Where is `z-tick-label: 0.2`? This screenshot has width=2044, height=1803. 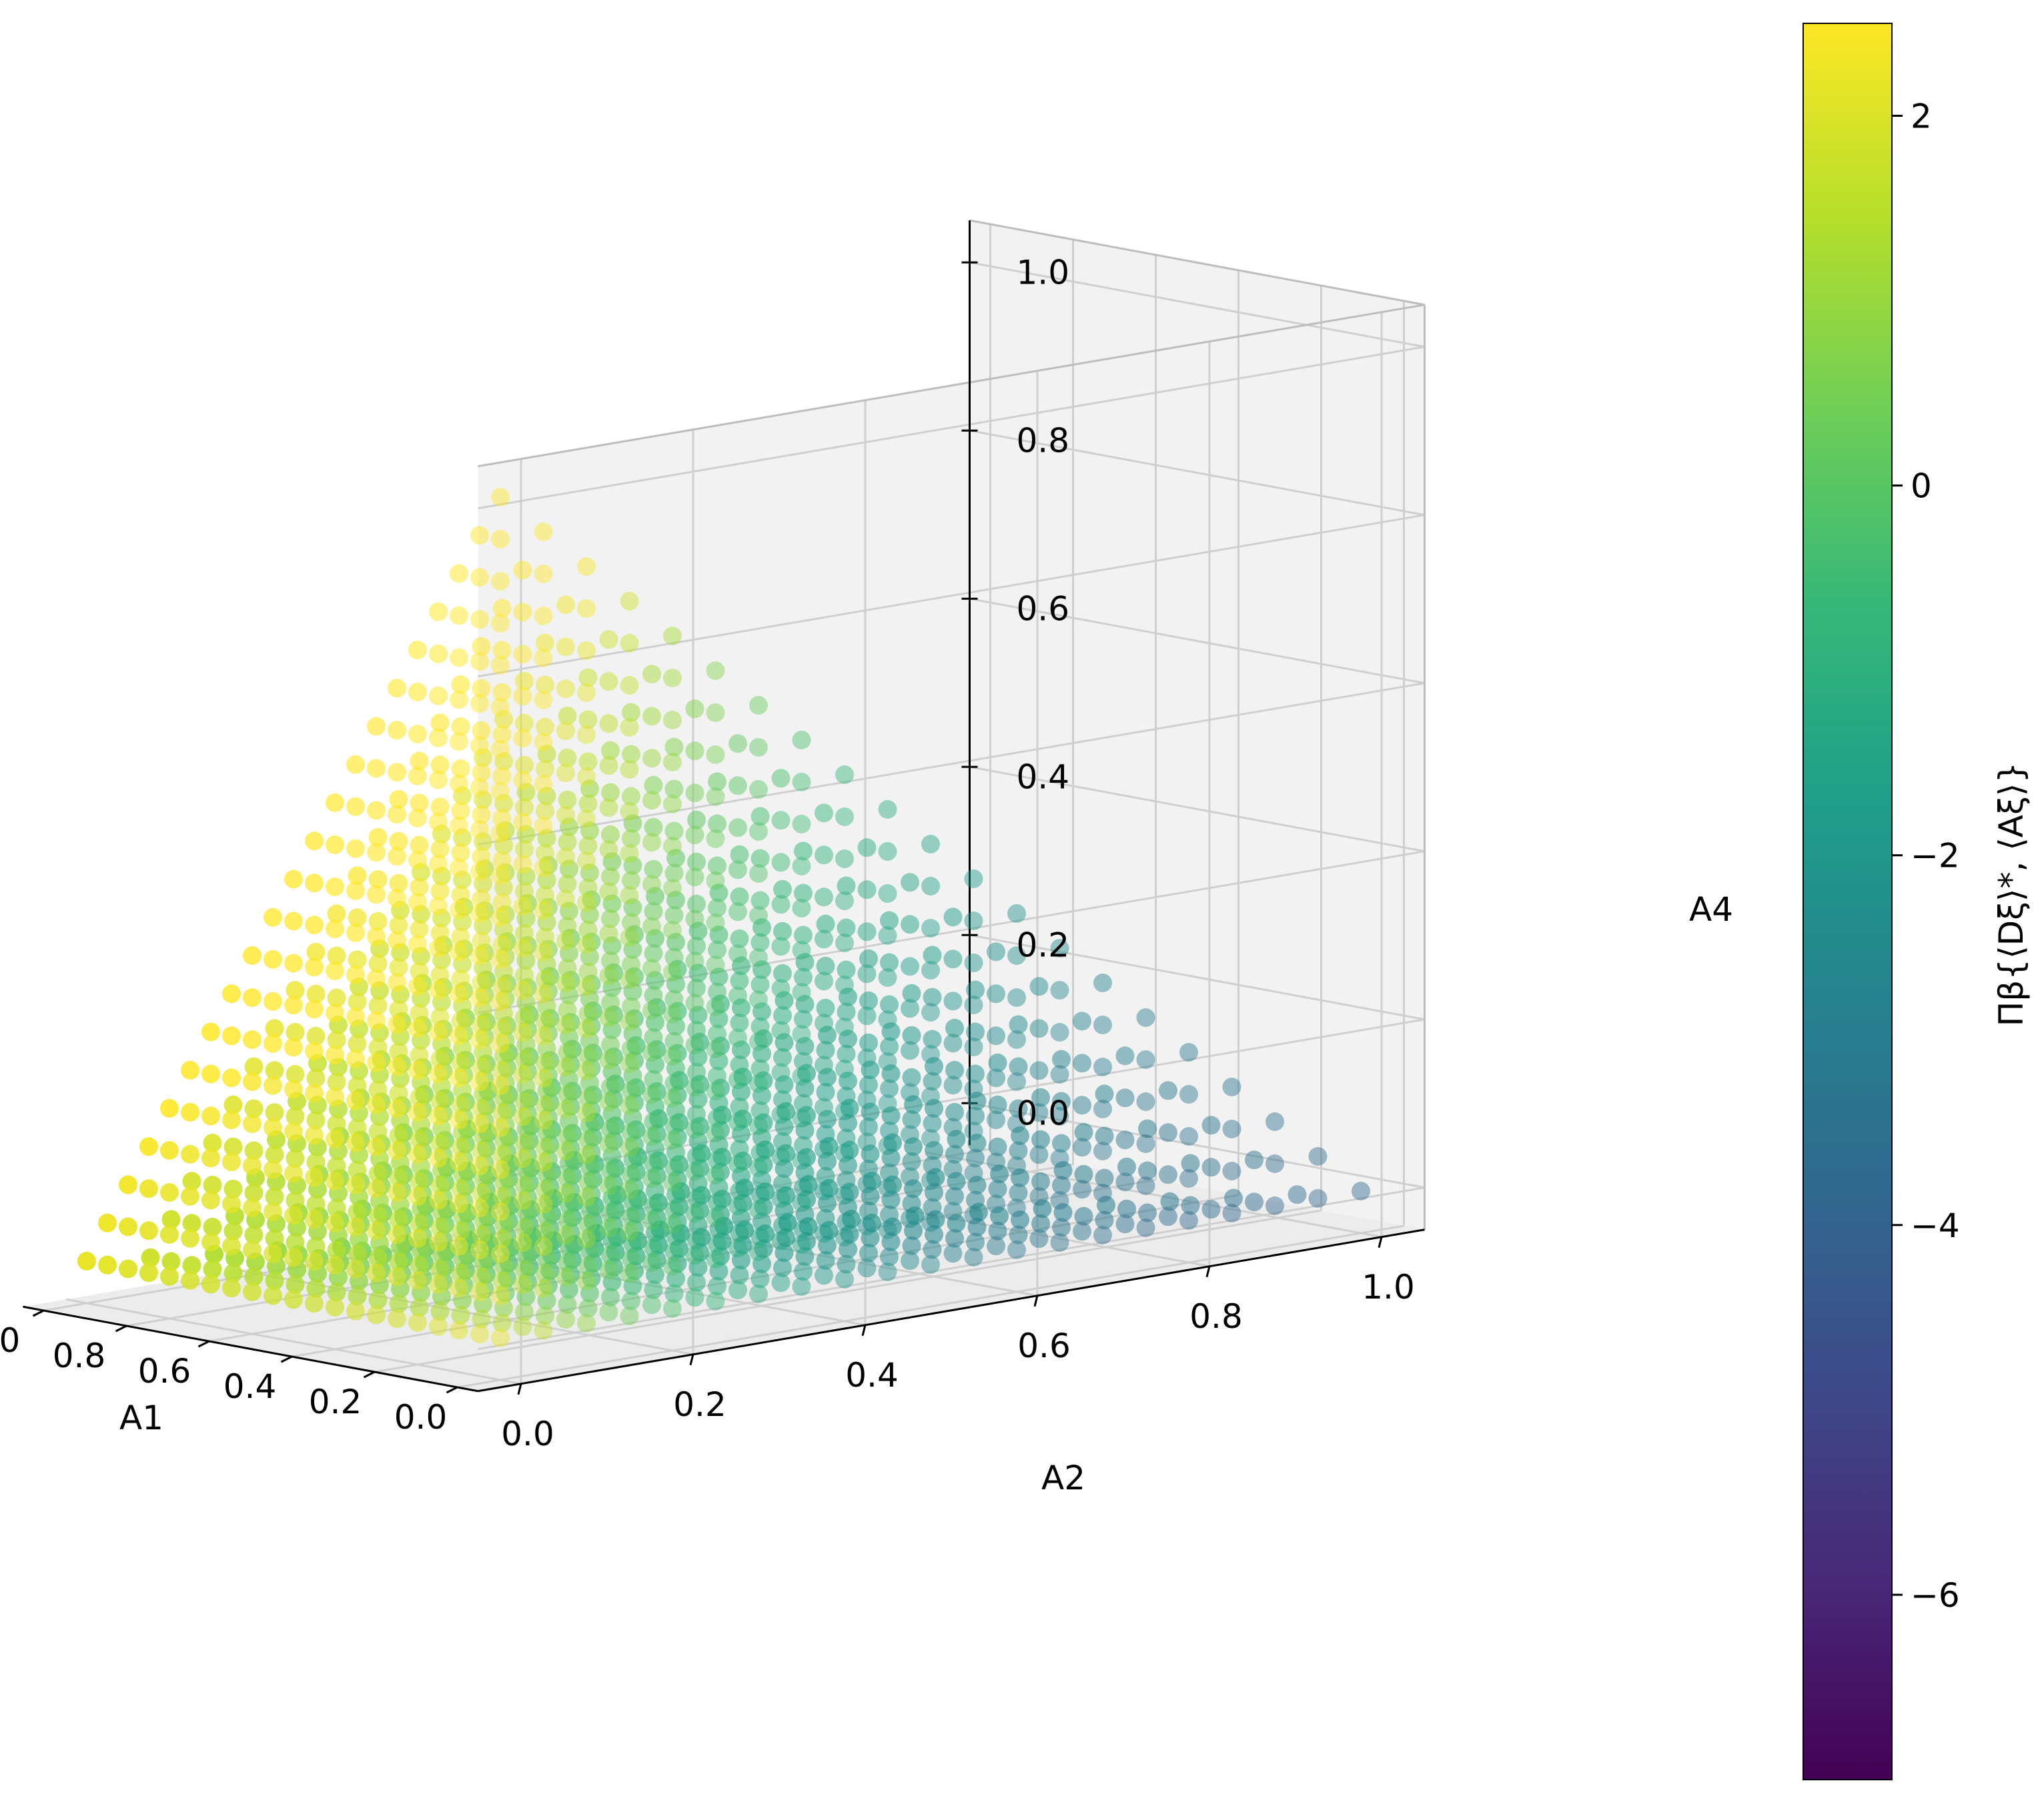 z-tick-label: 0.2 is located at coordinates (1043, 945).